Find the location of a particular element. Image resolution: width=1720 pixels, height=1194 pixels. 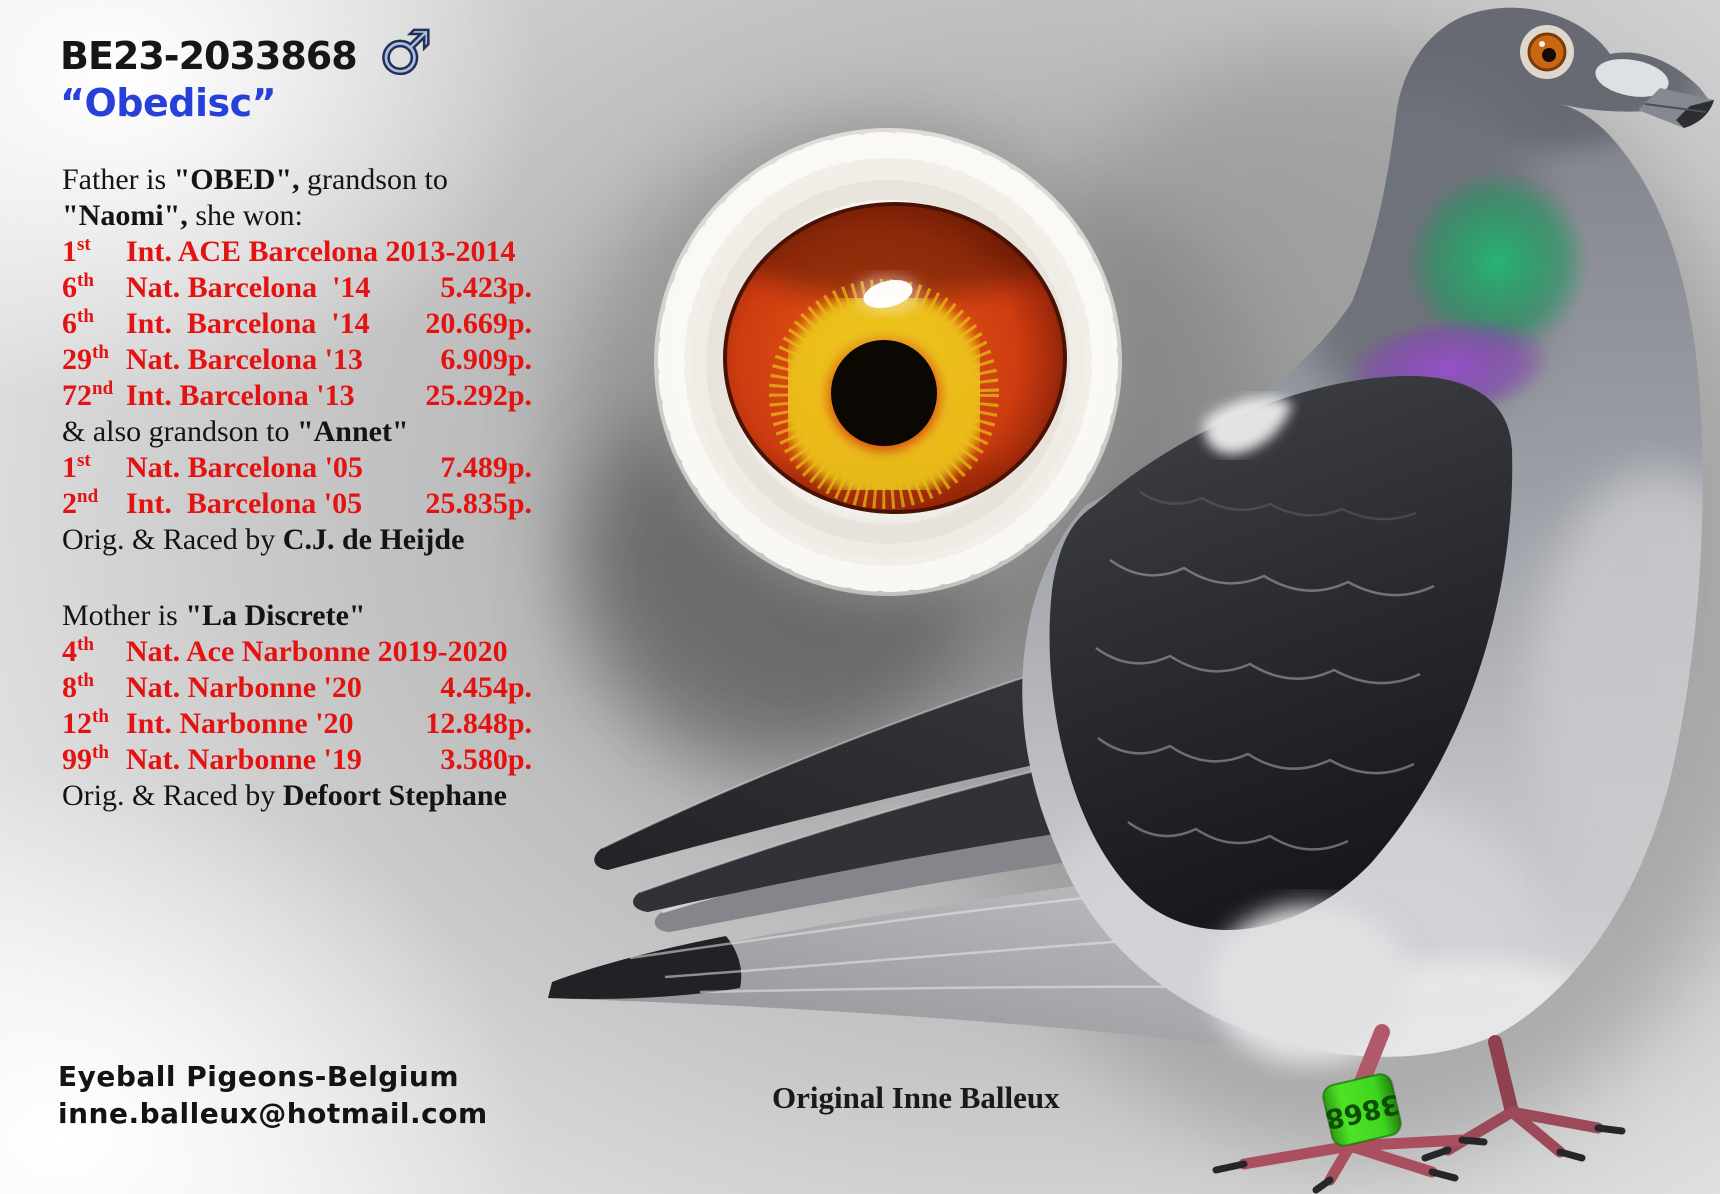

race-result-row: 6th Int. Barcelona '14 20.669p. is located at coordinates (297, 324).